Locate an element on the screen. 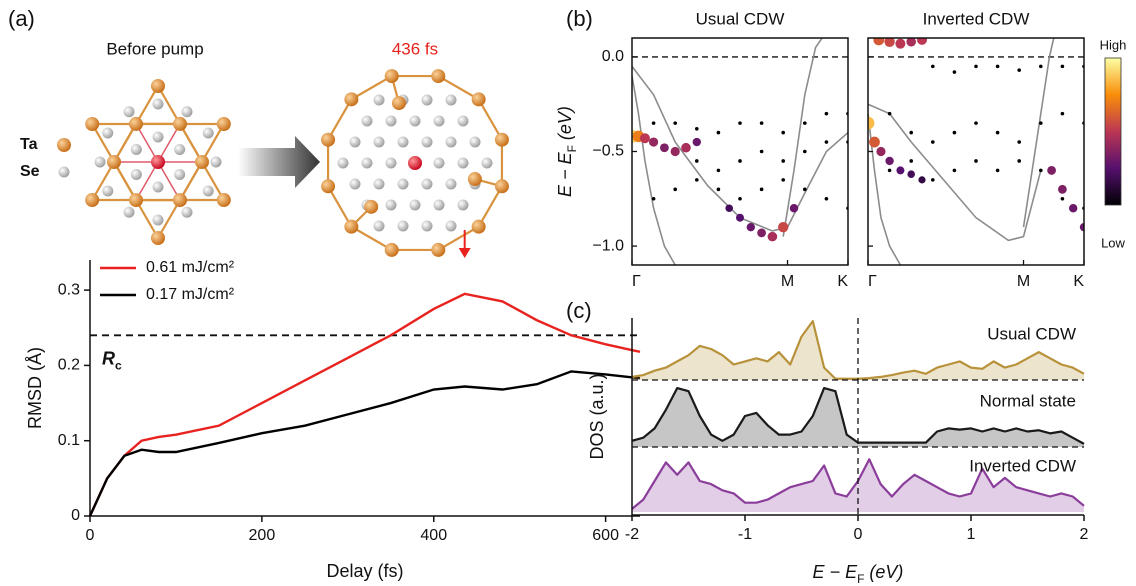  legend-label: 0.17 mJ/cm² is located at coordinates (190, 294).